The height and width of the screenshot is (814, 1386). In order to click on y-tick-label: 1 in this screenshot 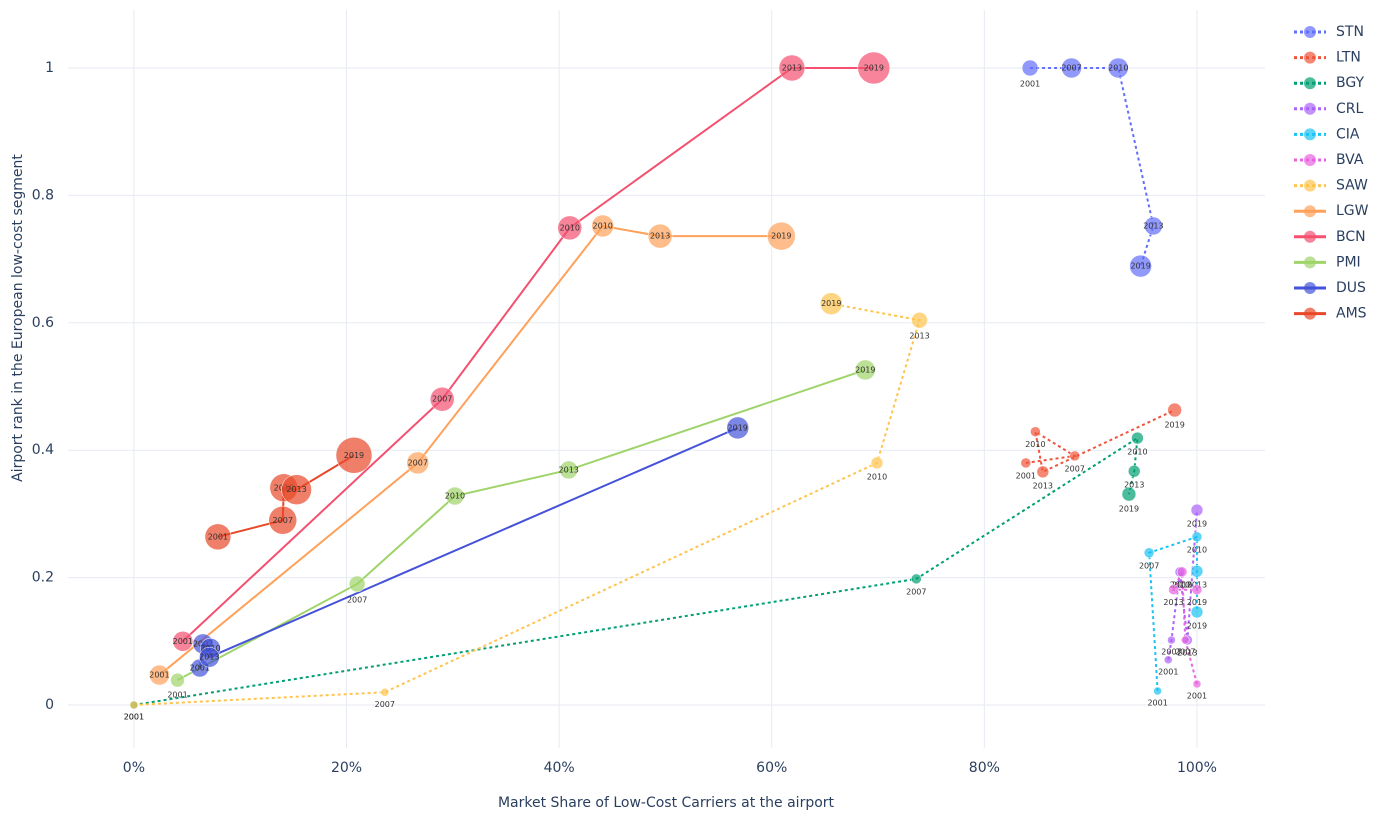, I will do `click(49, 68)`.